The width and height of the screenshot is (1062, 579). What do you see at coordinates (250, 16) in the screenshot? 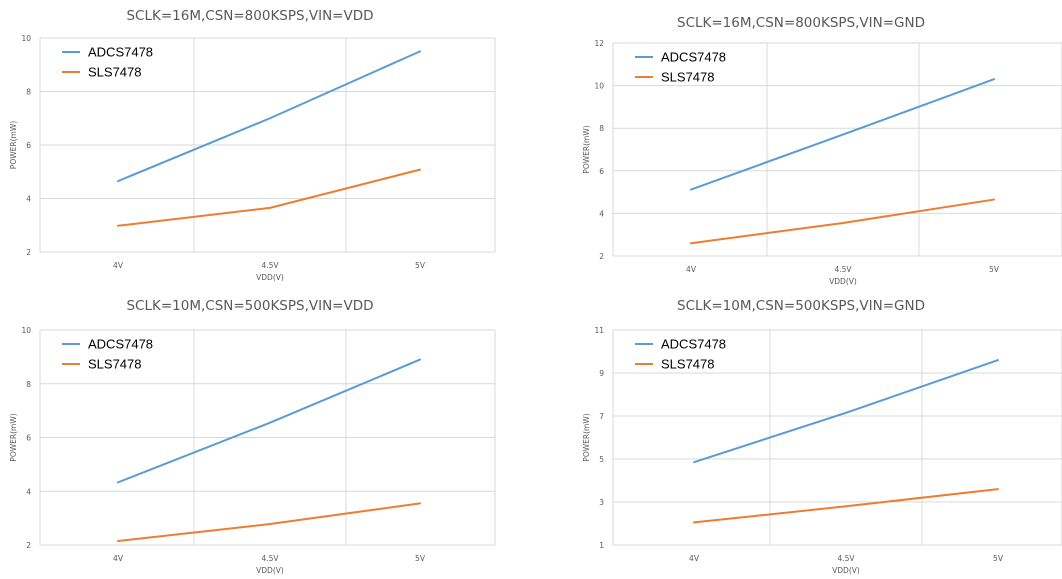
I see `chart-title: SCLK=16M,CSN=800KSPS,VIN=VDD` at bounding box center [250, 16].